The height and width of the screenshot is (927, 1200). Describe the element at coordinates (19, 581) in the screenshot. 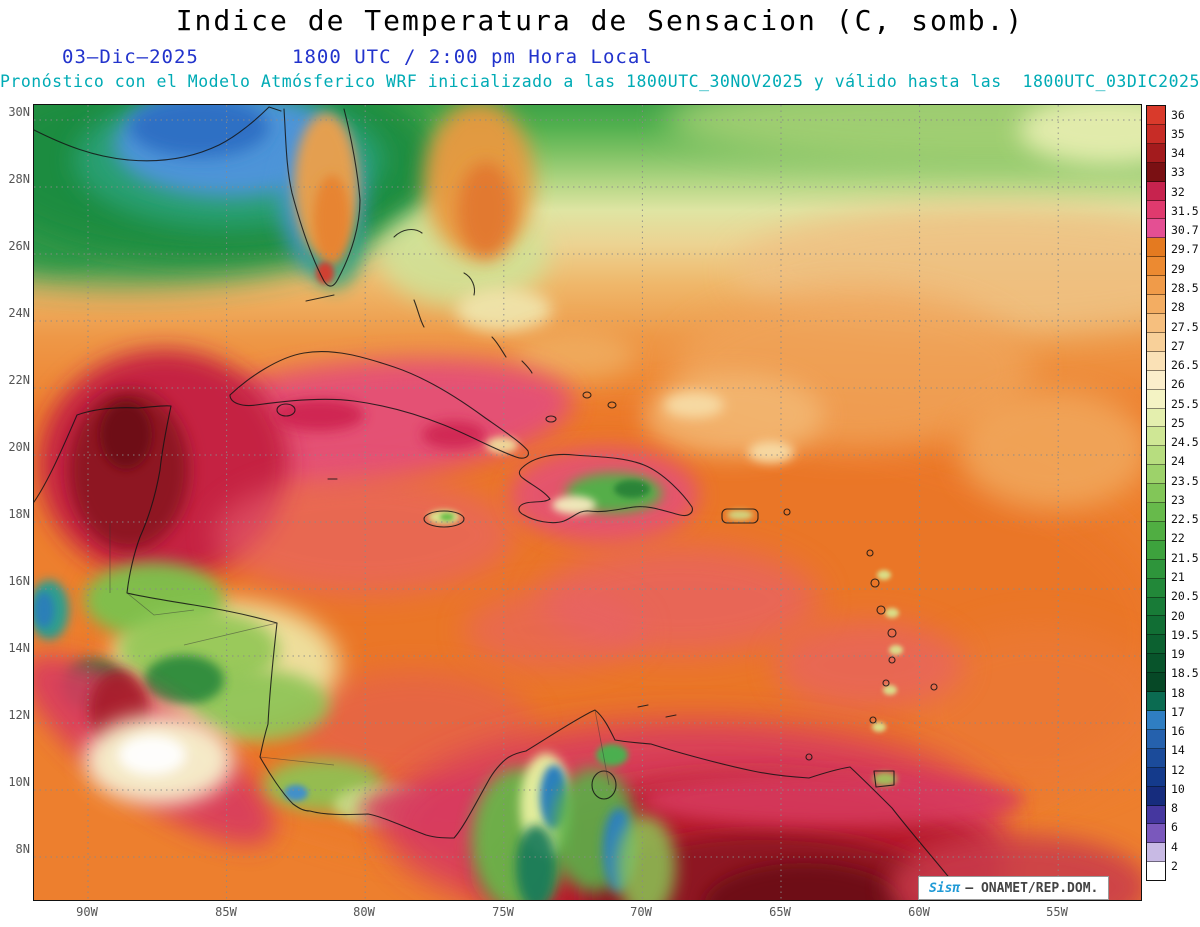

I see `lat-tick-label: 16N` at that location.